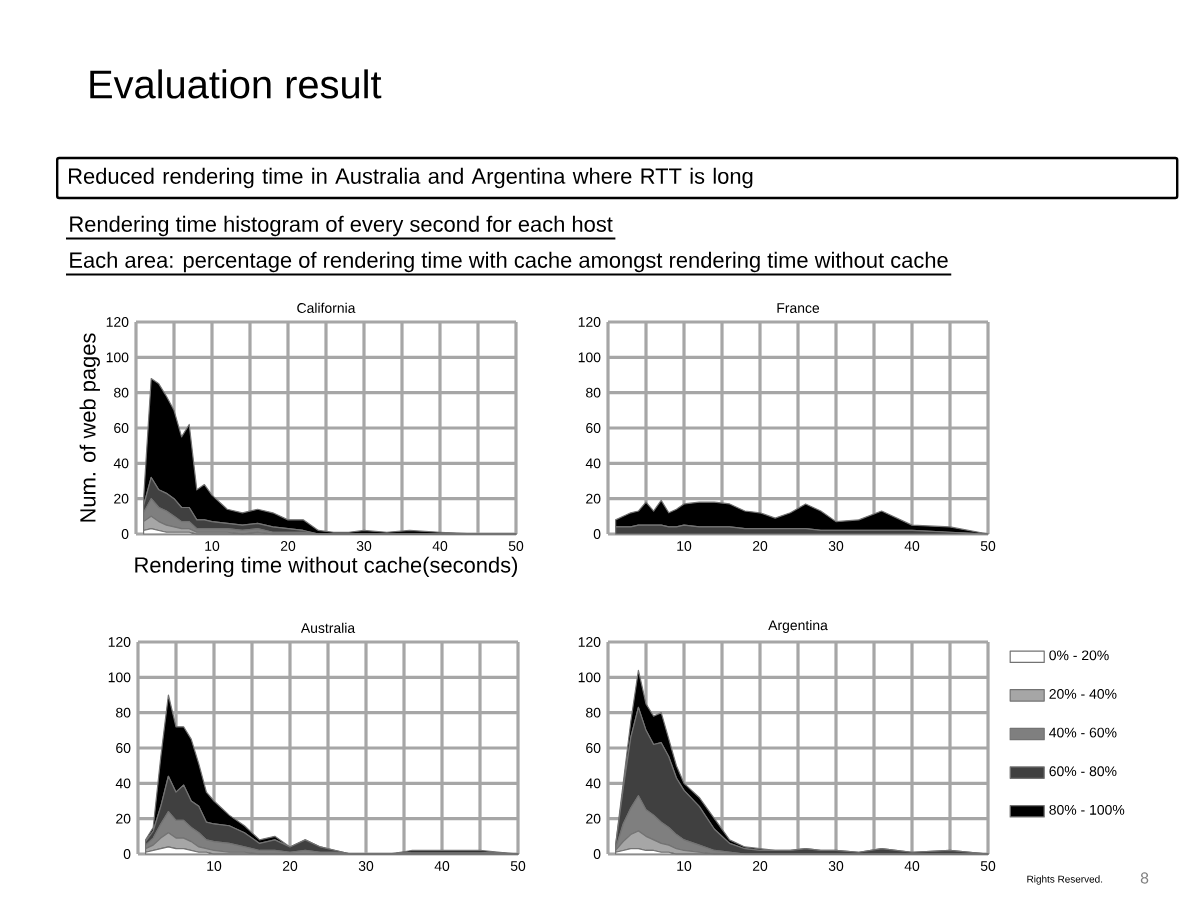 Image resolution: width=1190 pixels, height=898 pixels. I want to click on x-axis-title: Rendering time without cache(seconds), so click(326, 567).